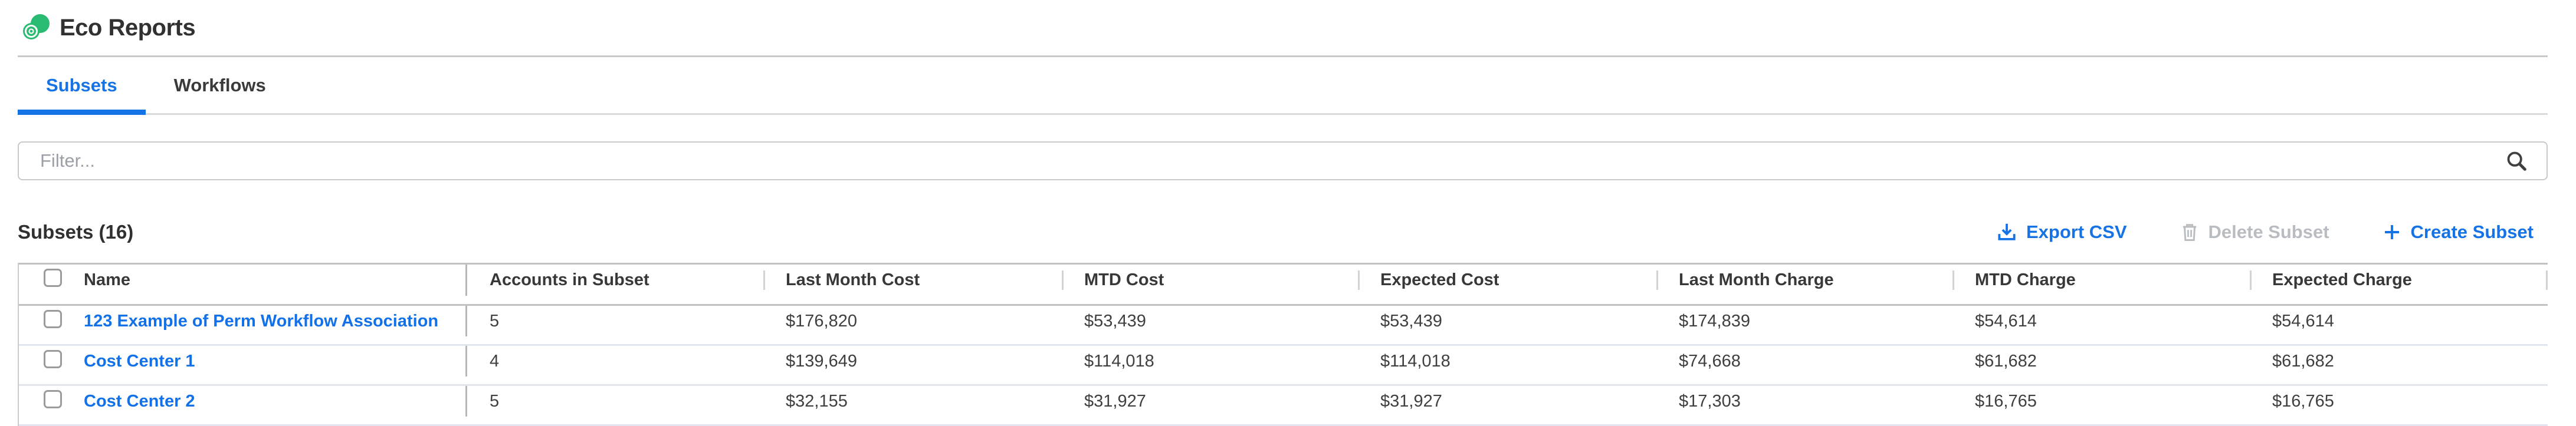  Describe the element at coordinates (2189, 233) in the screenshot. I see `trash-icon` at that location.